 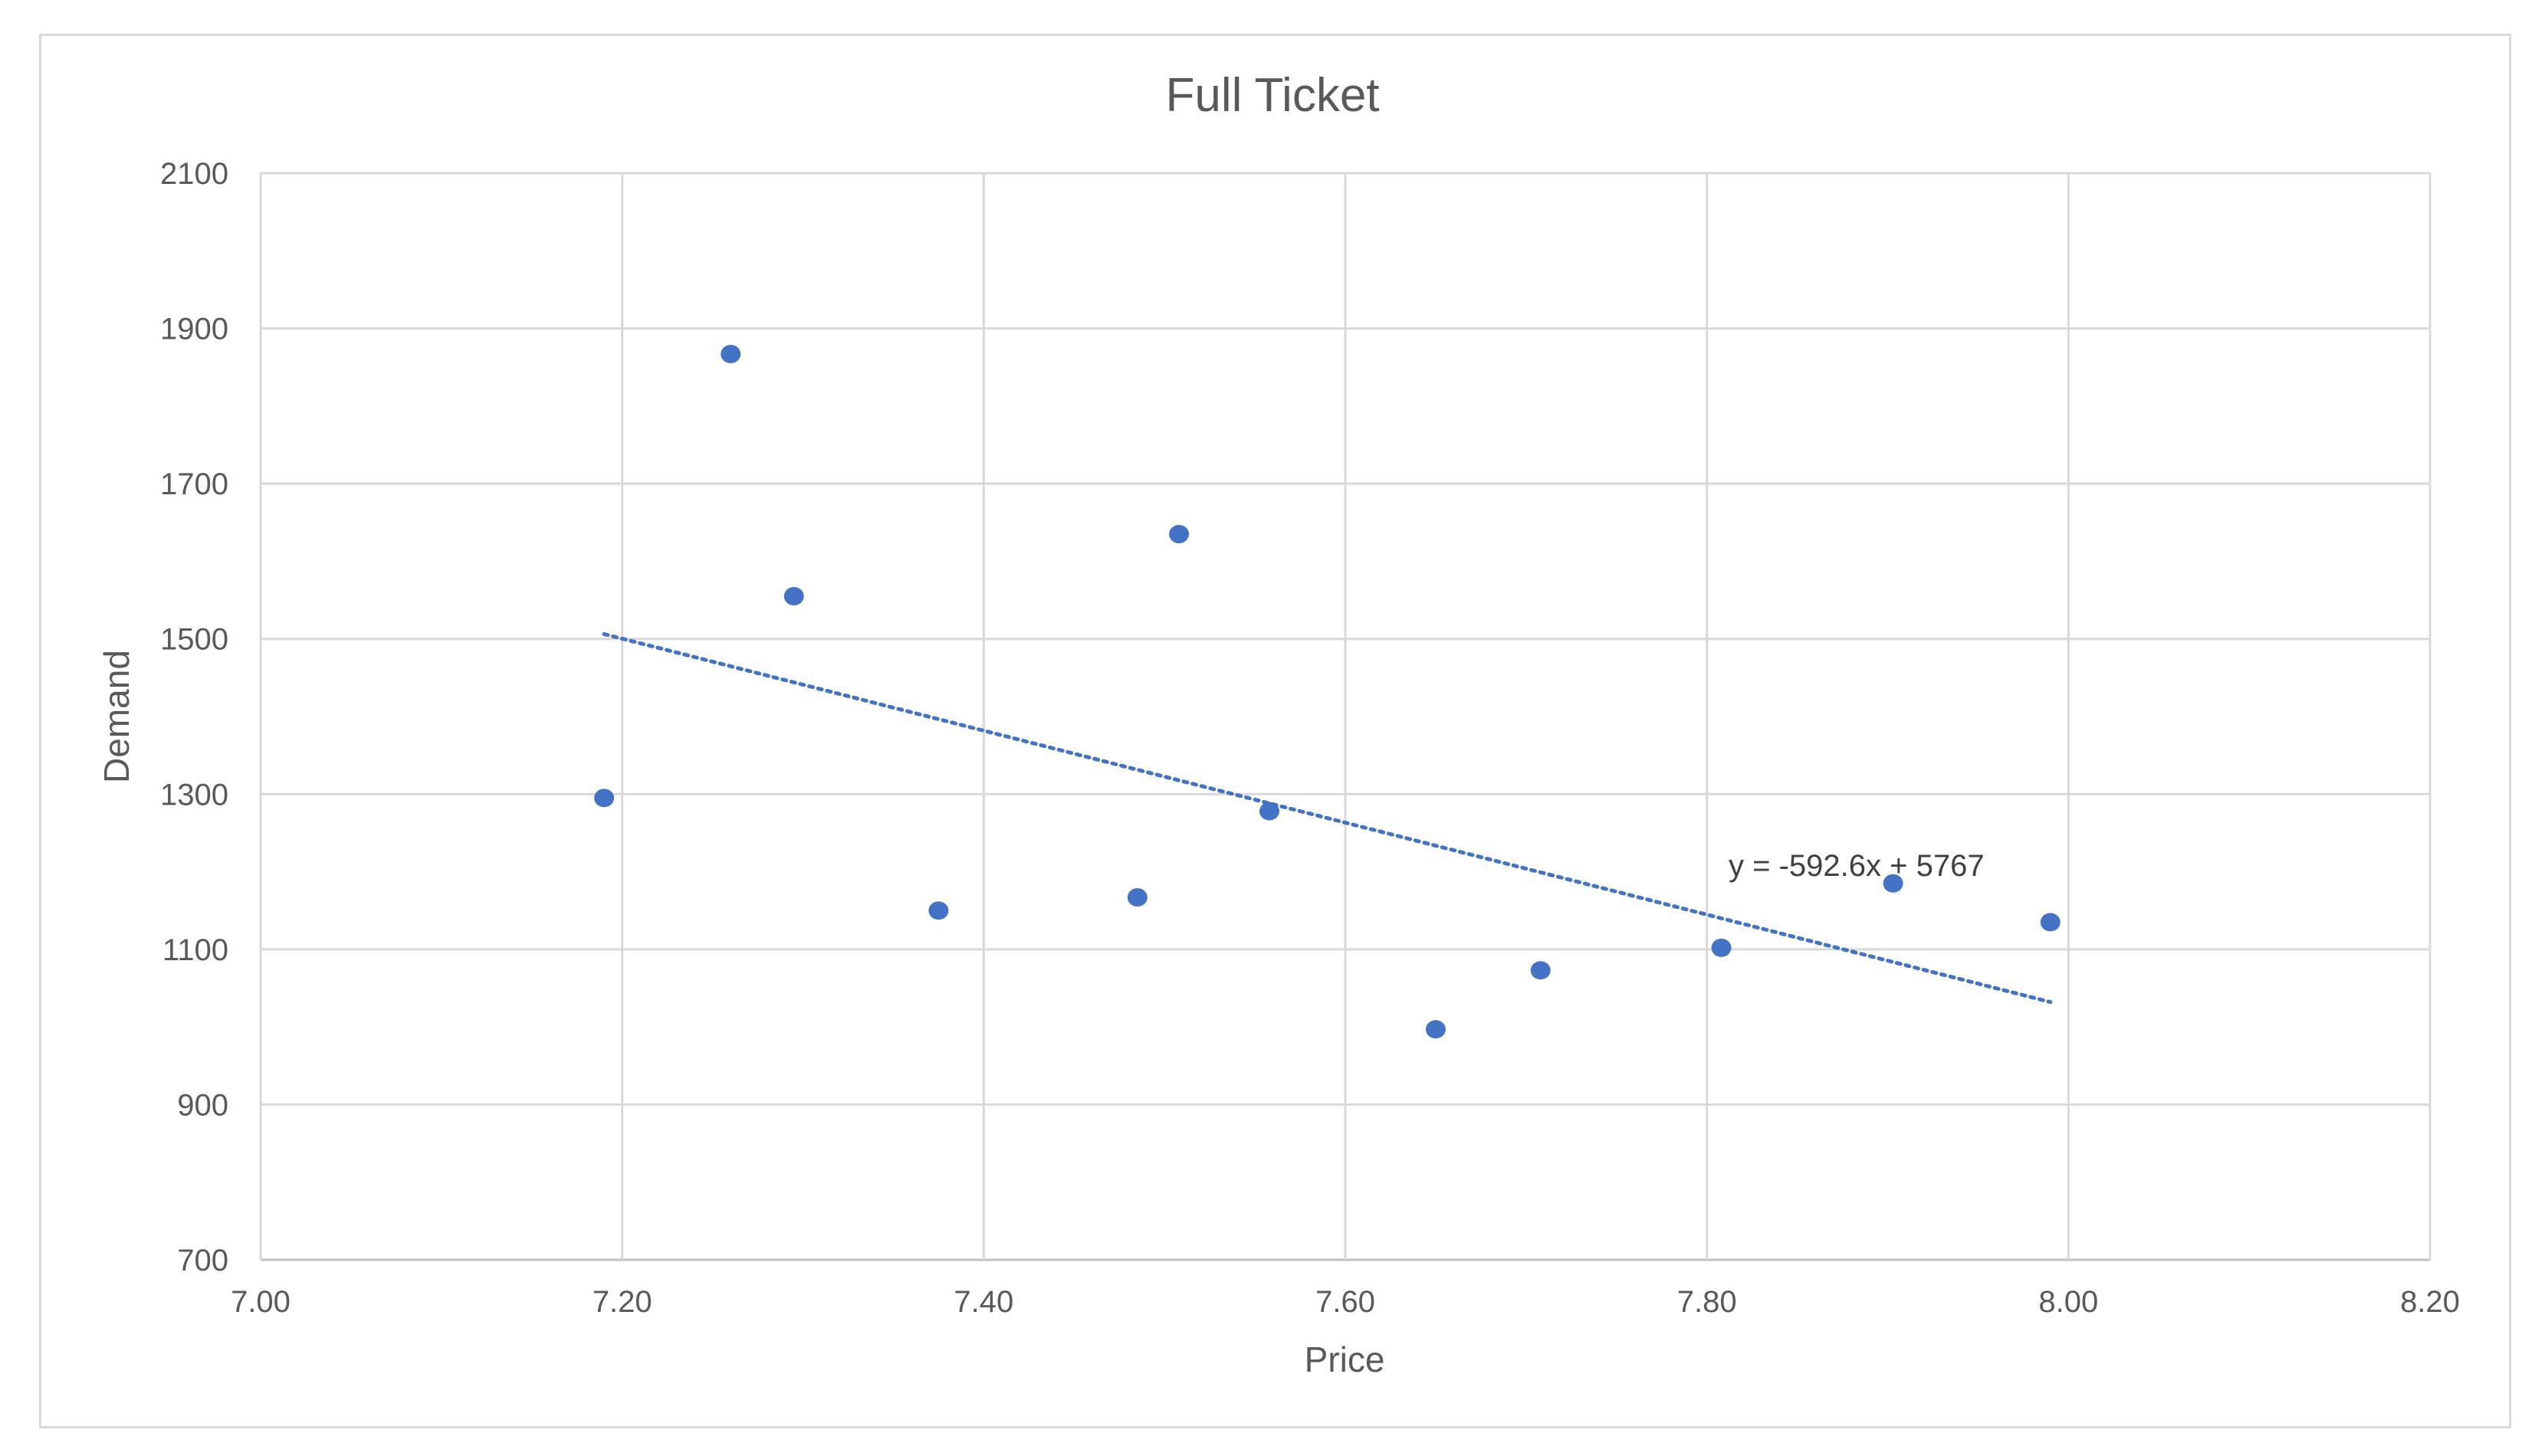 What do you see at coordinates (984, 1302) in the screenshot?
I see `x-tick-label: 7.40` at bounding box center [984, 1302].